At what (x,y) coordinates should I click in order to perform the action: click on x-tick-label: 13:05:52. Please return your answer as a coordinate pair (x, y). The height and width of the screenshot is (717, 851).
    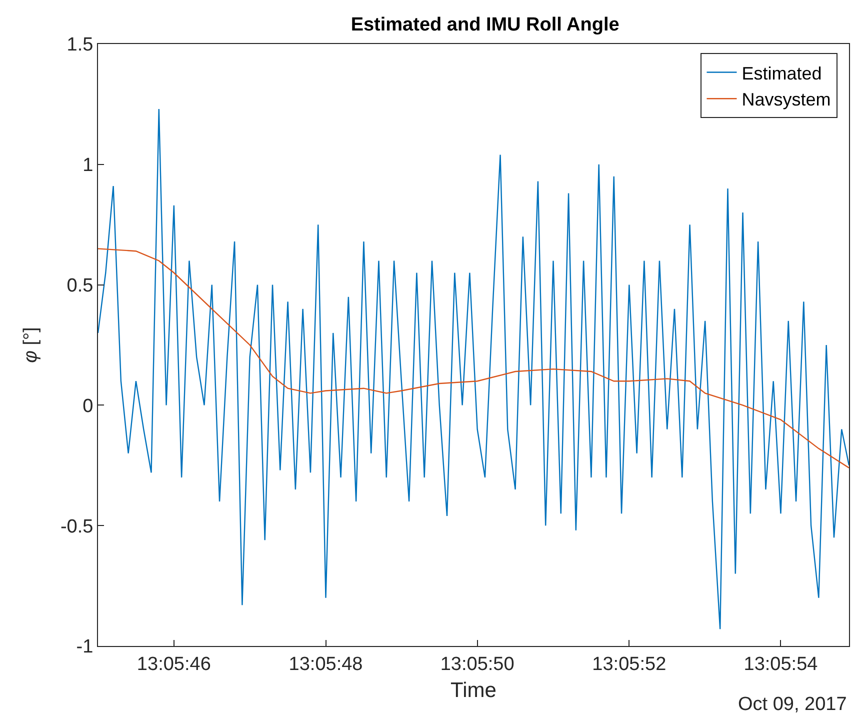
    Looking at the image, I should click on (629, 664).